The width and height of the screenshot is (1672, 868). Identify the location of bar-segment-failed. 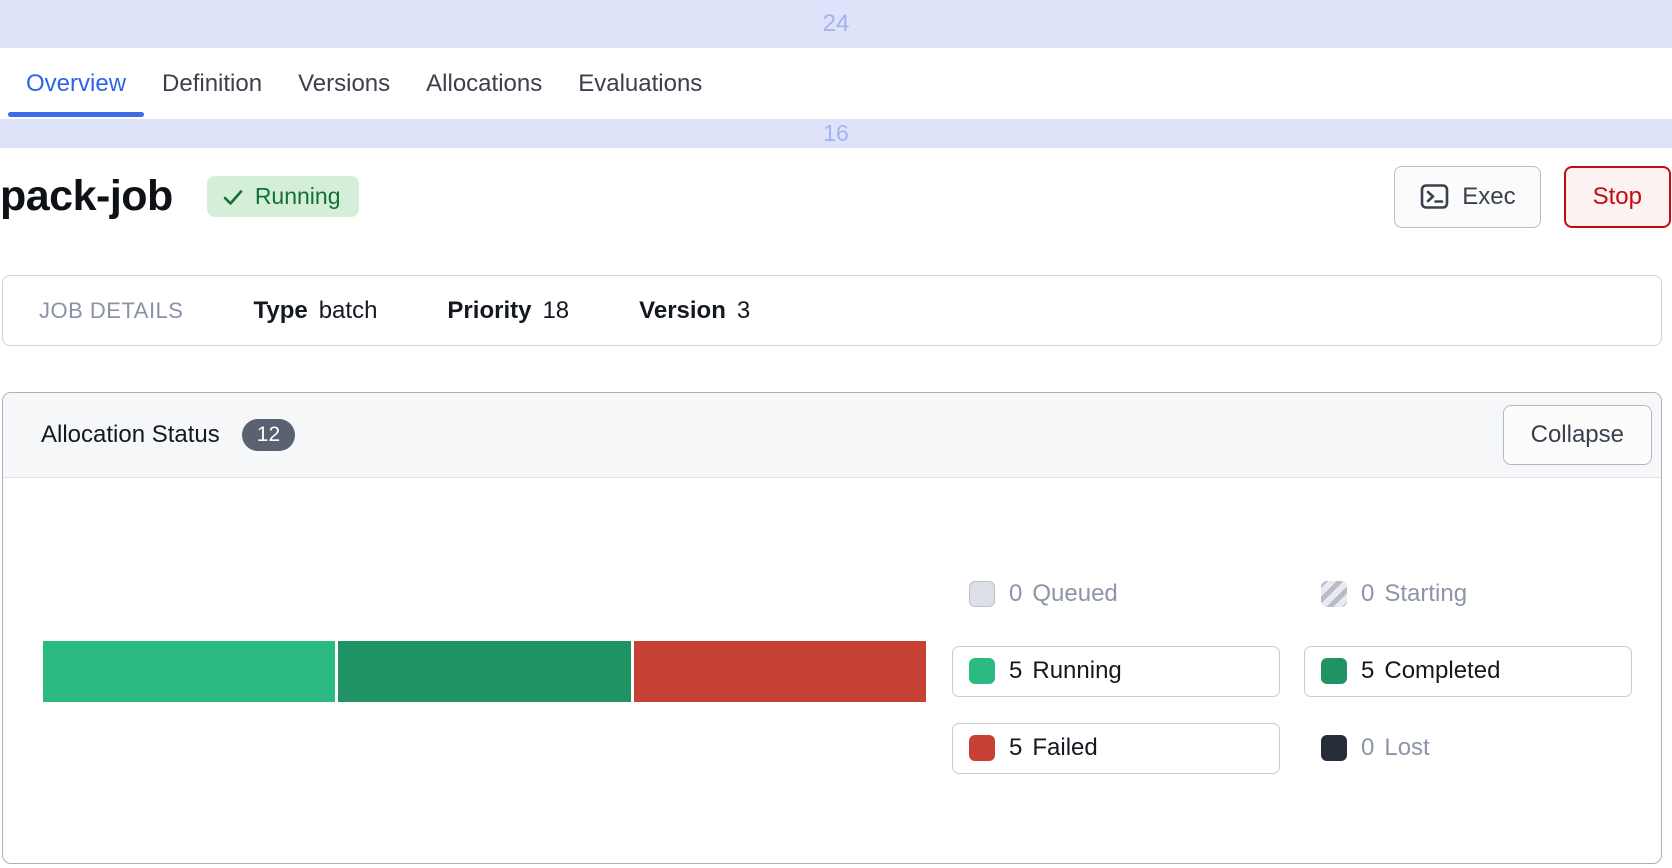
(779, 671).